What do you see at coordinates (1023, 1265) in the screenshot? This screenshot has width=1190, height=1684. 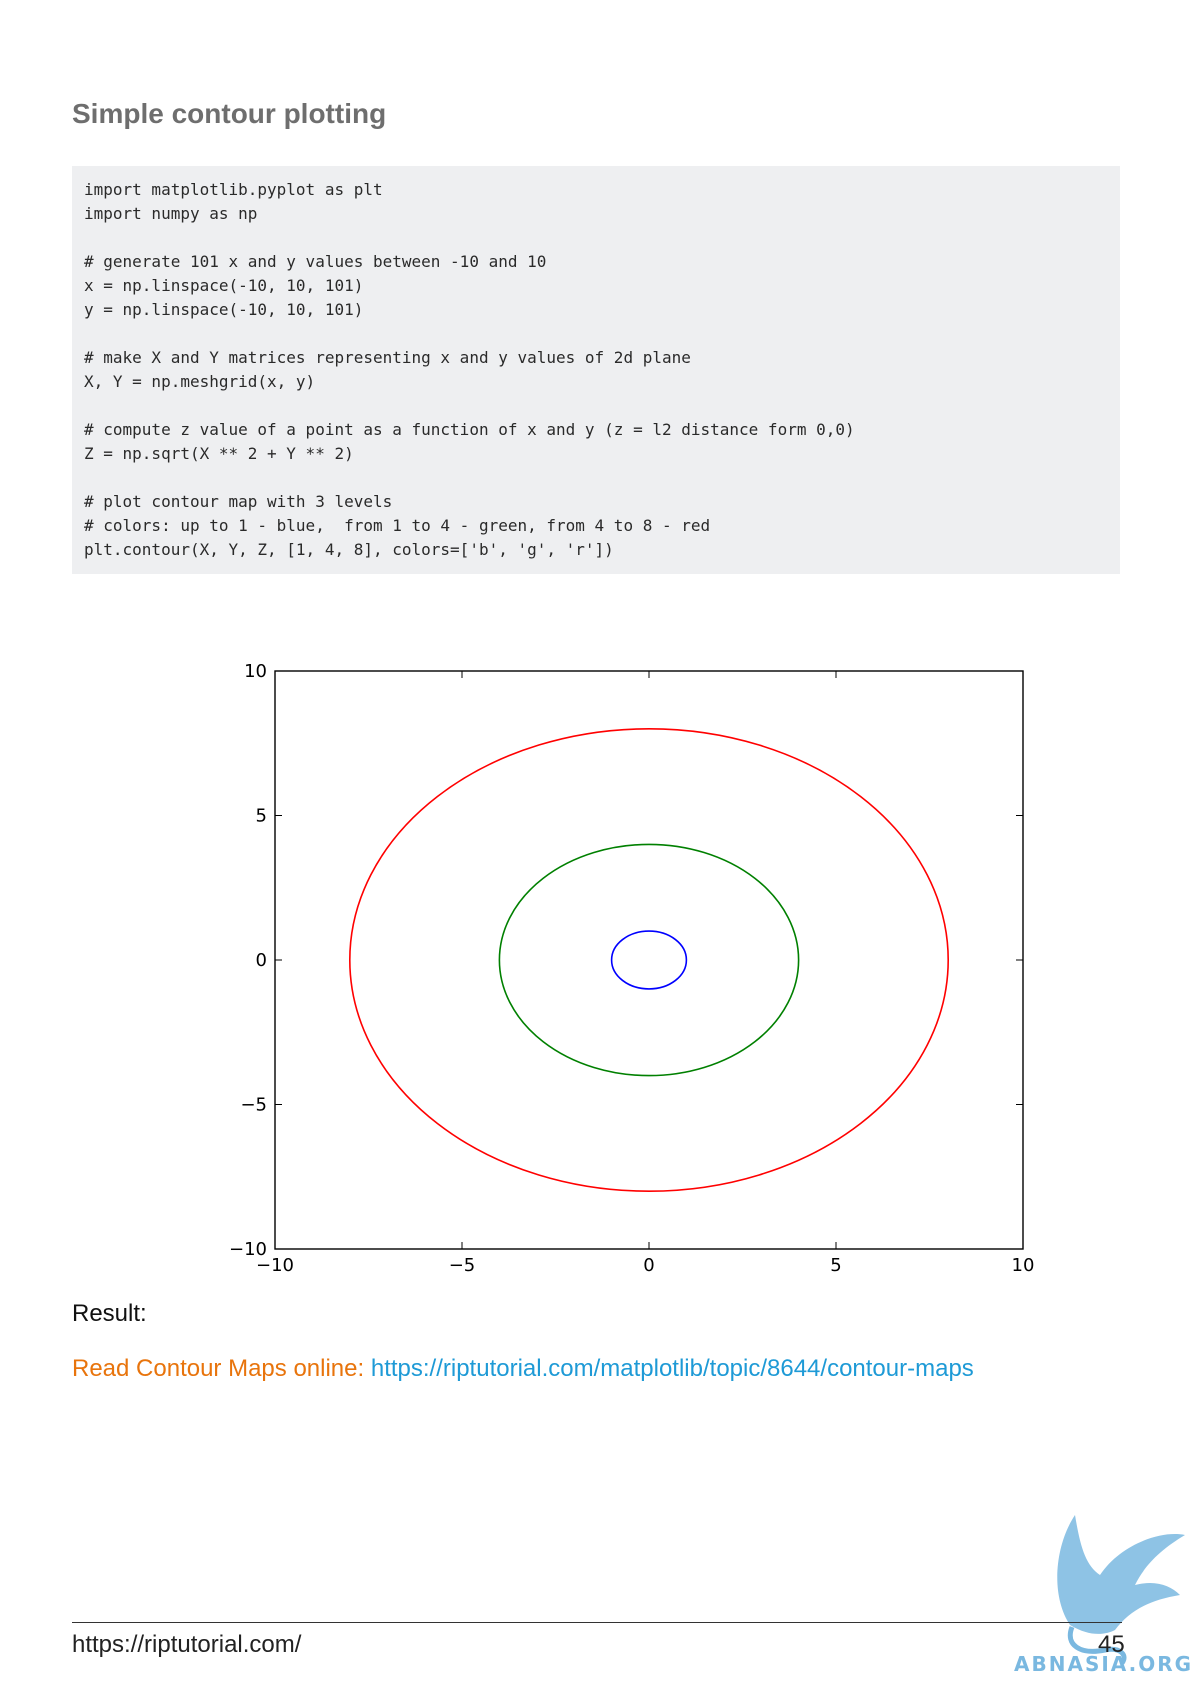 I see `x-tick-label: 10` at bounding box center [1023, 1265].